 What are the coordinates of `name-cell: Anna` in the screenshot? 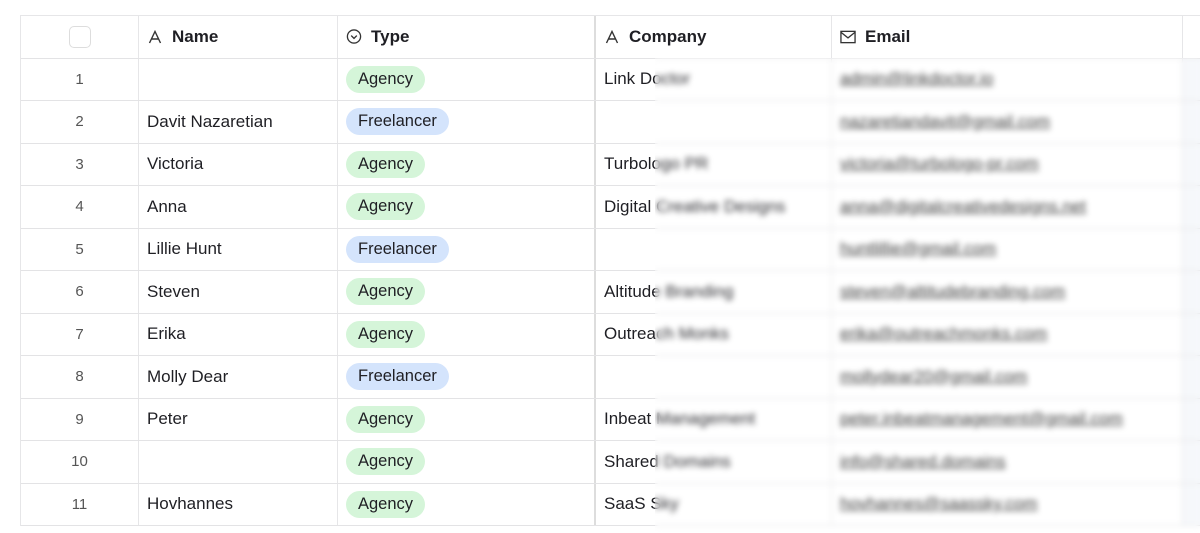 It's located at (238, 207).